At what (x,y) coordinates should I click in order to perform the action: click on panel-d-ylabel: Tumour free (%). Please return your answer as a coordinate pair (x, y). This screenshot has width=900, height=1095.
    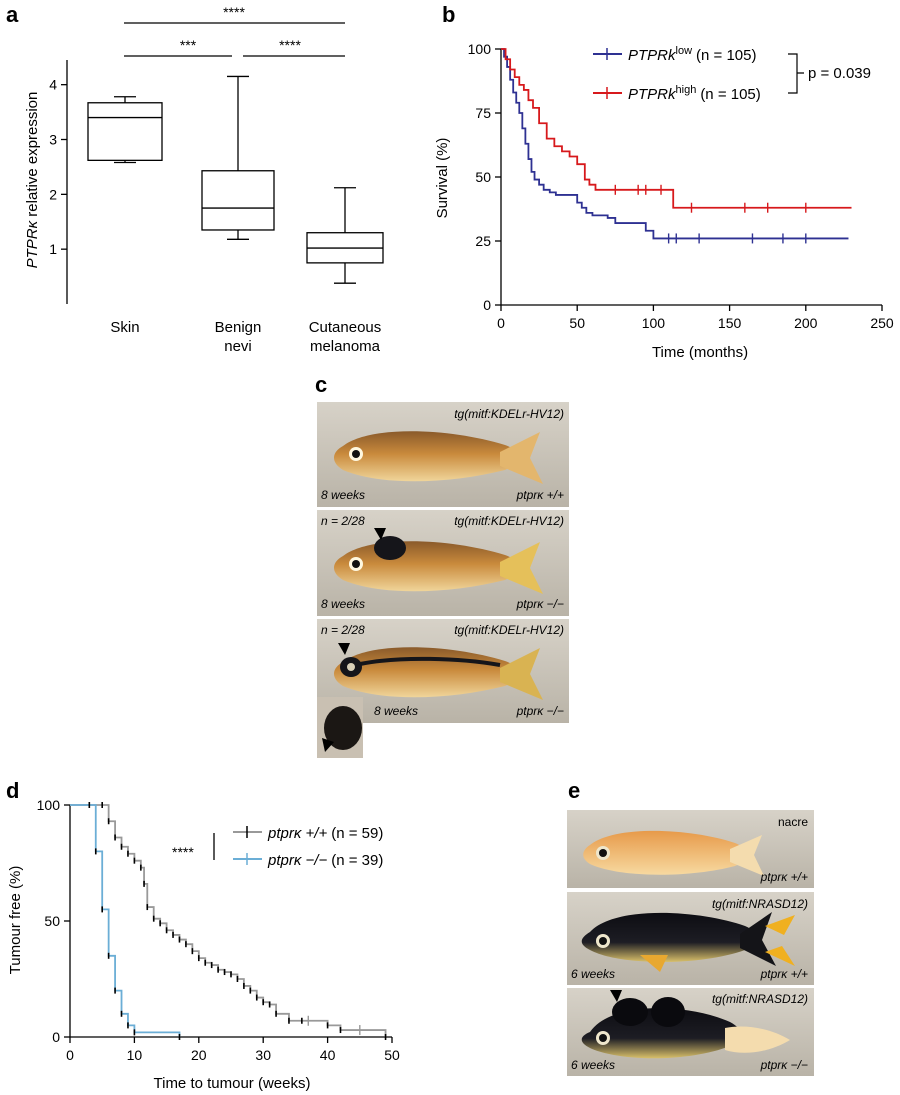
    Looking at the image, I should click on (15, 920).